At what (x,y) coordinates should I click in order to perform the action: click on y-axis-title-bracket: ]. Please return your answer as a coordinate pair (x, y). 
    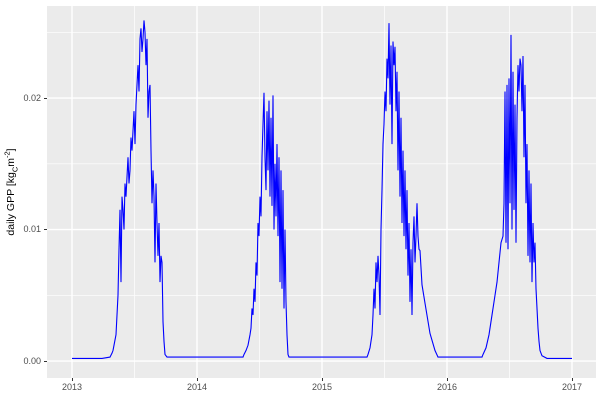
    Looking at the image, I should click on (11, 150).